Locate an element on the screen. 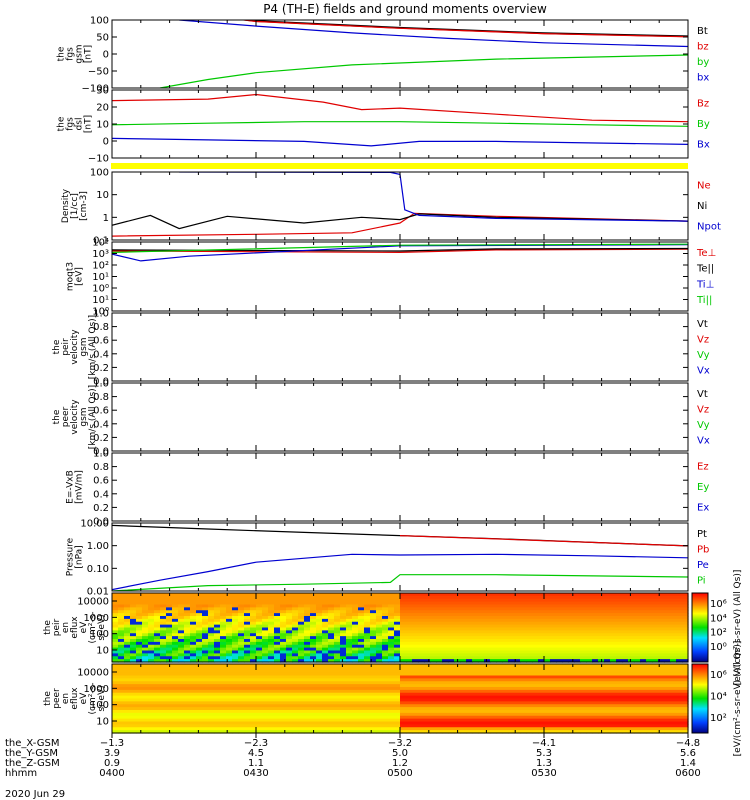  legend-label: Ne is located at coordinates (704, 185).